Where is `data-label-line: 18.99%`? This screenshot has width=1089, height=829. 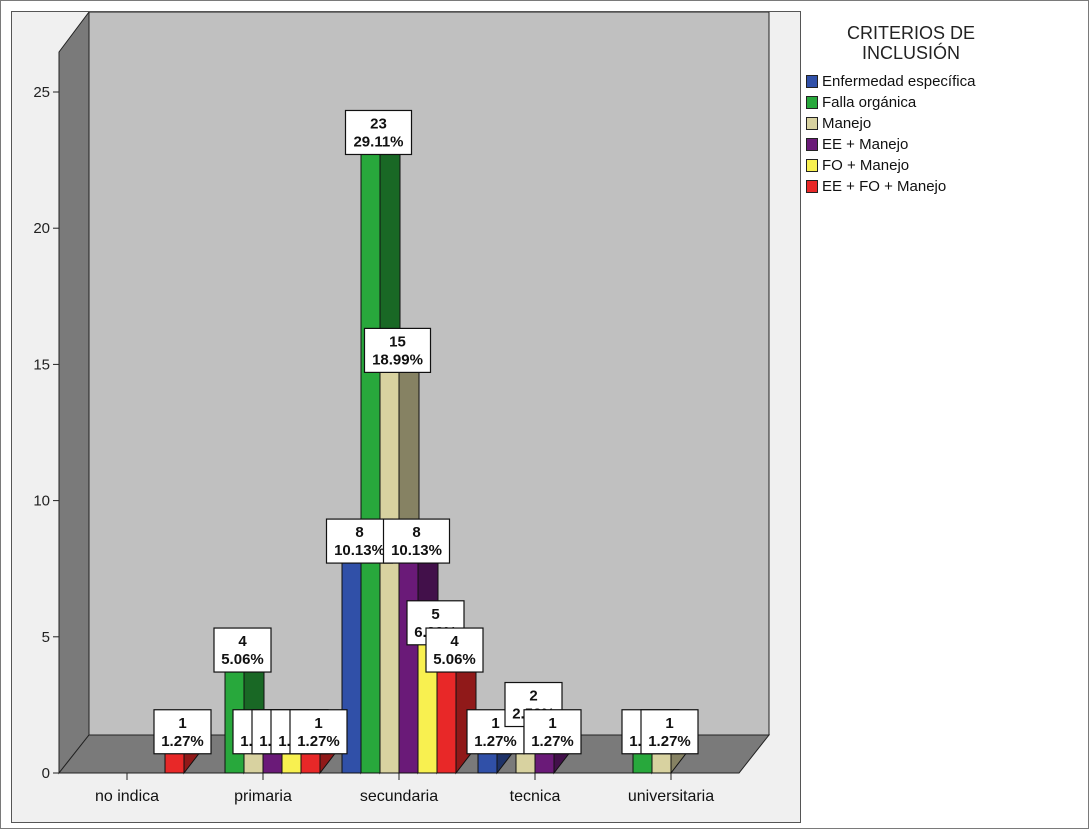 data-label-line: 18.99% is located at coordinates (397, 359).